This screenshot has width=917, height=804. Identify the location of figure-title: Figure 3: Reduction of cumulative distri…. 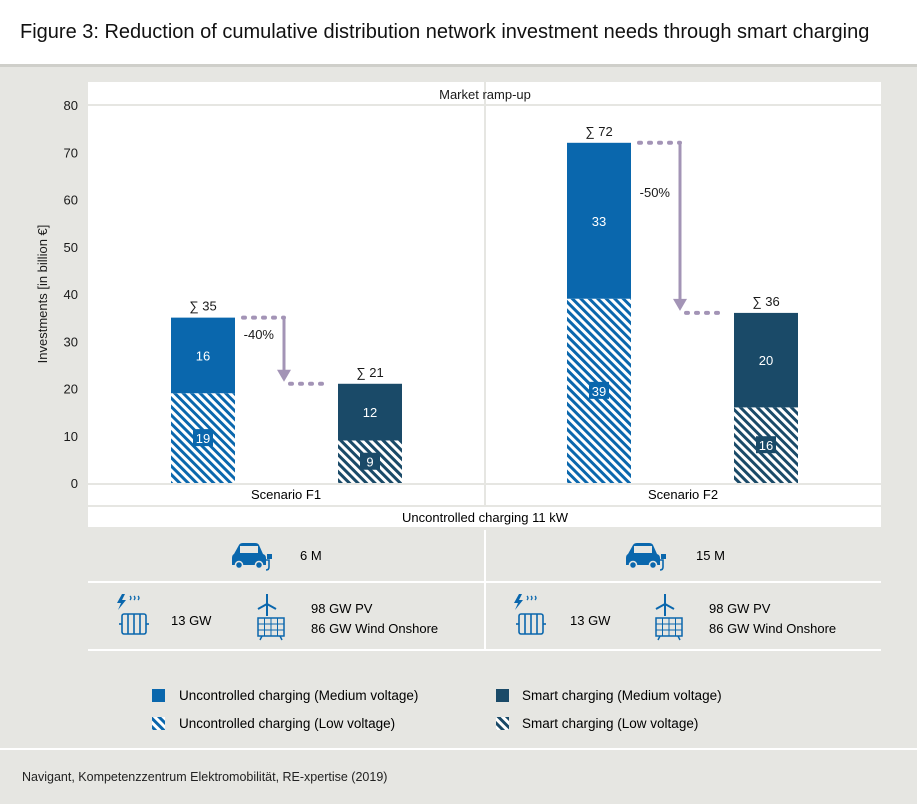
(445, 32).